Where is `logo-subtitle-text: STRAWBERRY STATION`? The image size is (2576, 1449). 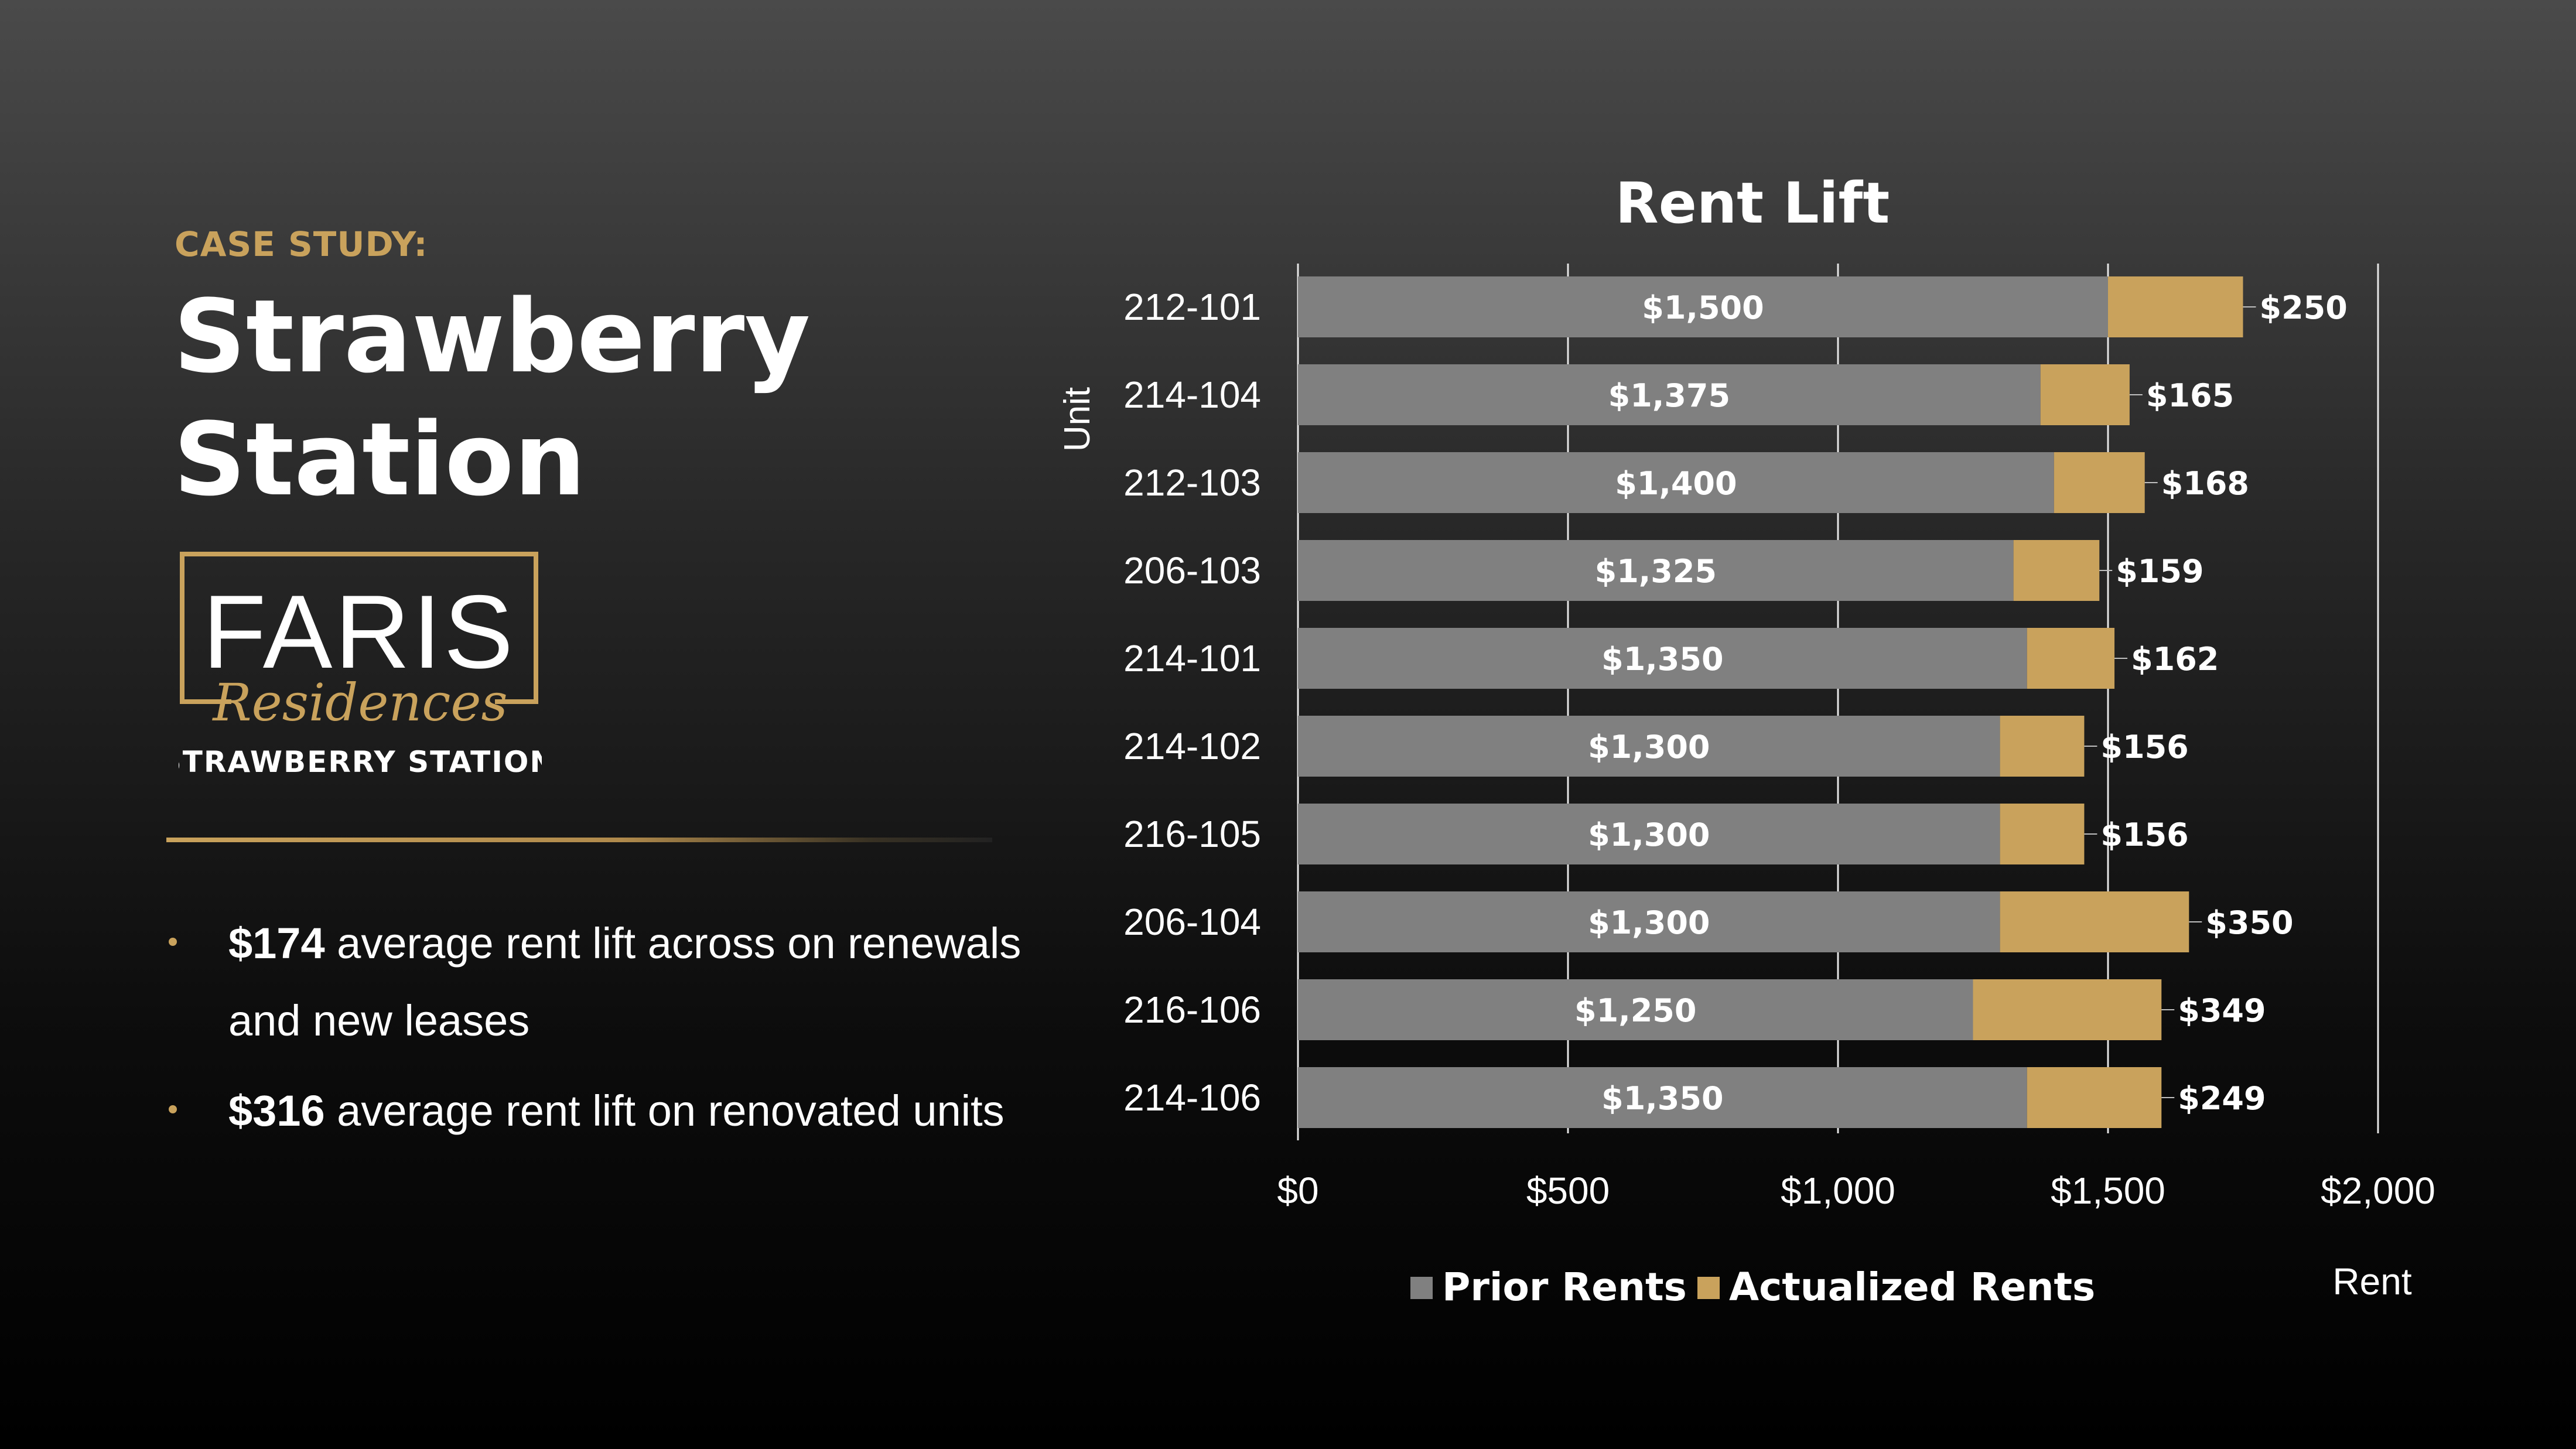 logo-subtitle-text: STRAWBERRY STATION is located at coordinates (361, 762).